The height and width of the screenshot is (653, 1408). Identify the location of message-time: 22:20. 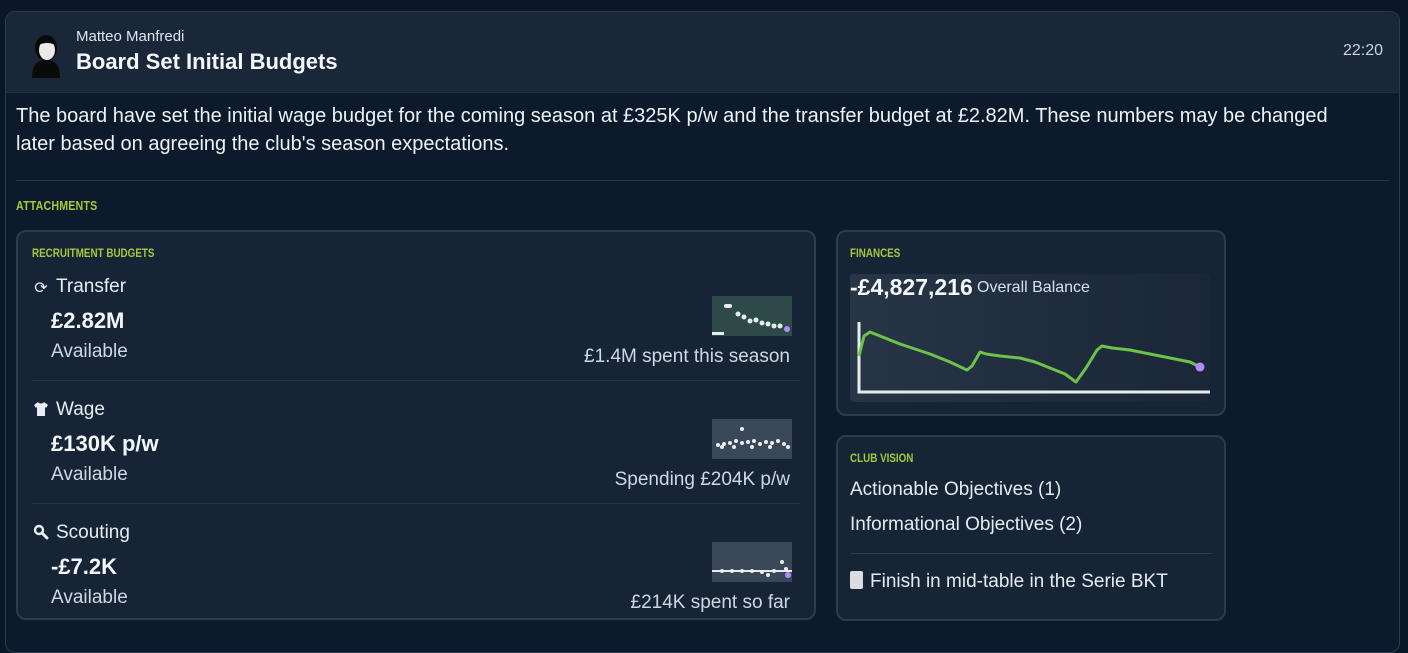
(1362, 50).